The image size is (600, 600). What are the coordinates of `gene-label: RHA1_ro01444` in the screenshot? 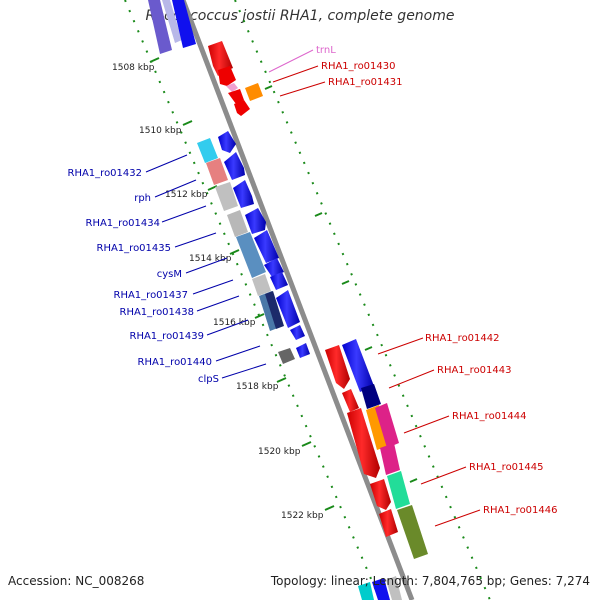 It's located at (489, 416).